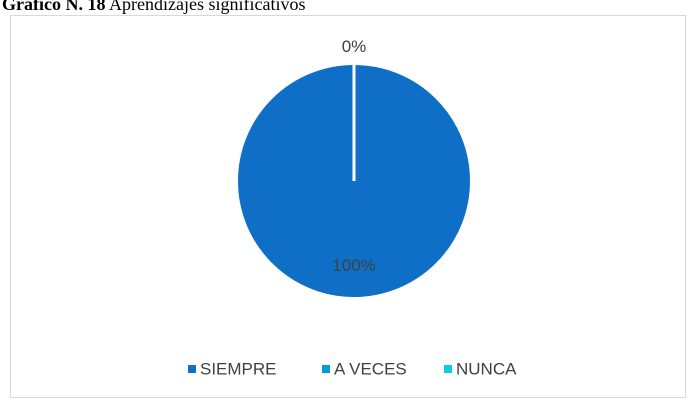 The width and height of the screenshot is (688, 400). Describe the element at coordinates (370, 368) in the screenshot. I see `legend-label: A VECES` at that location.